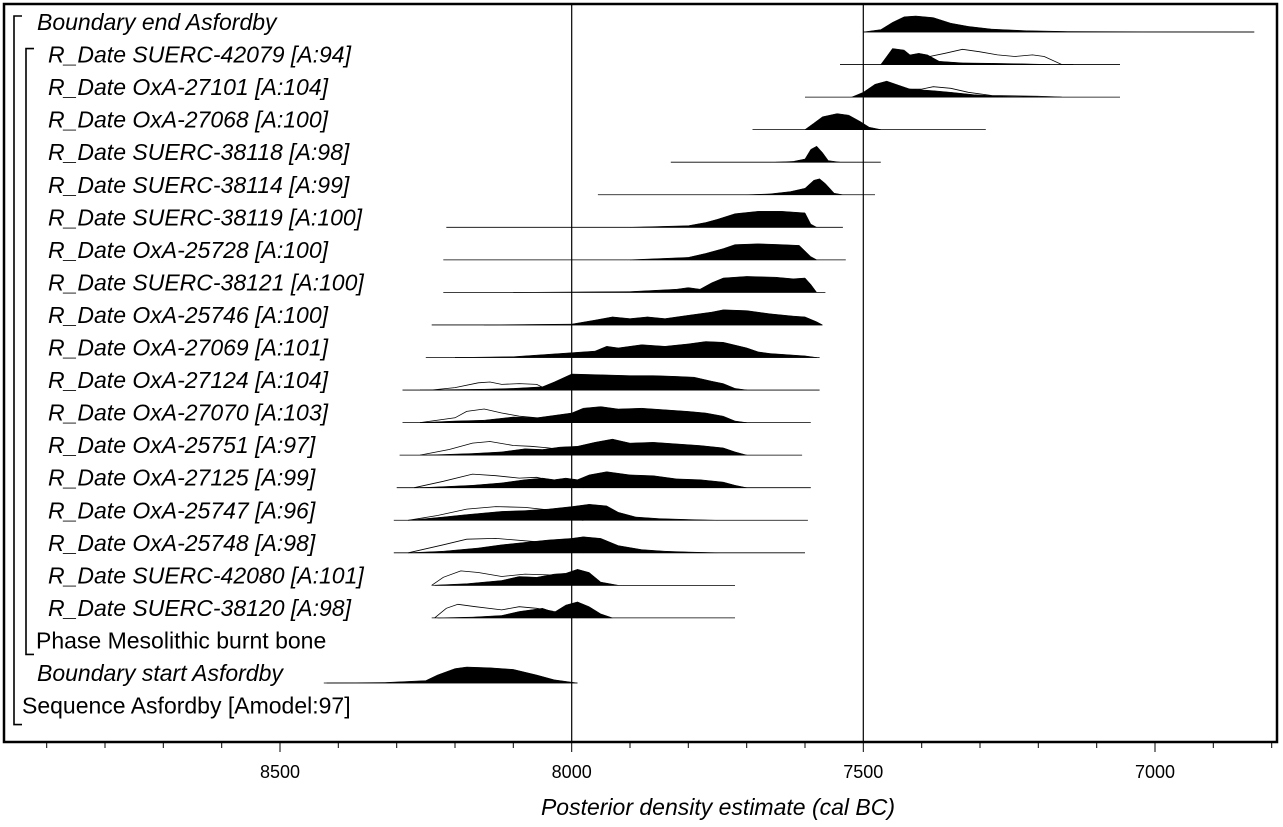  I want to click on row-label: R_Date OxA-27101 [A:104], so click(188, 87).